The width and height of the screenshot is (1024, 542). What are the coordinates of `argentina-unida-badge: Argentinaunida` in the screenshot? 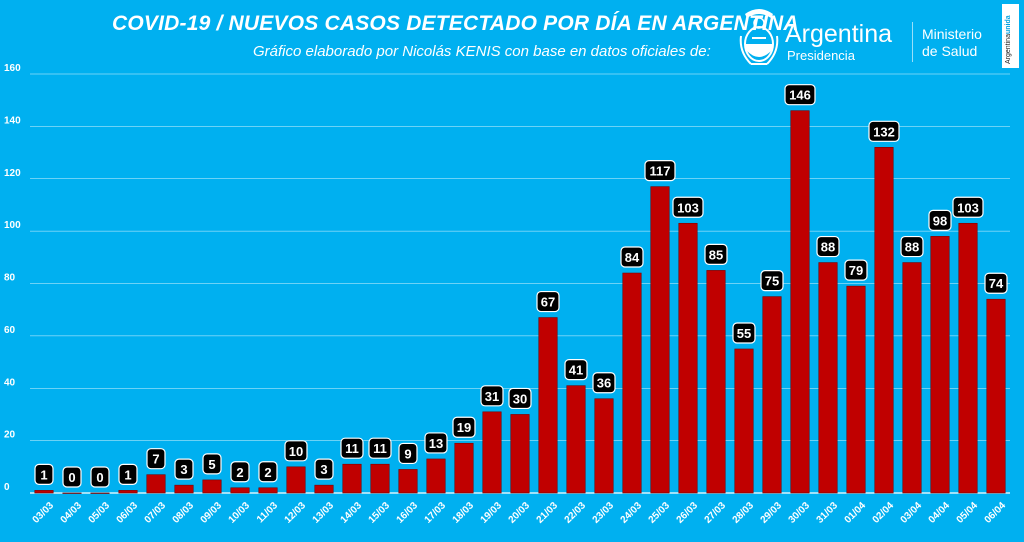 It's located at (1010, 36).